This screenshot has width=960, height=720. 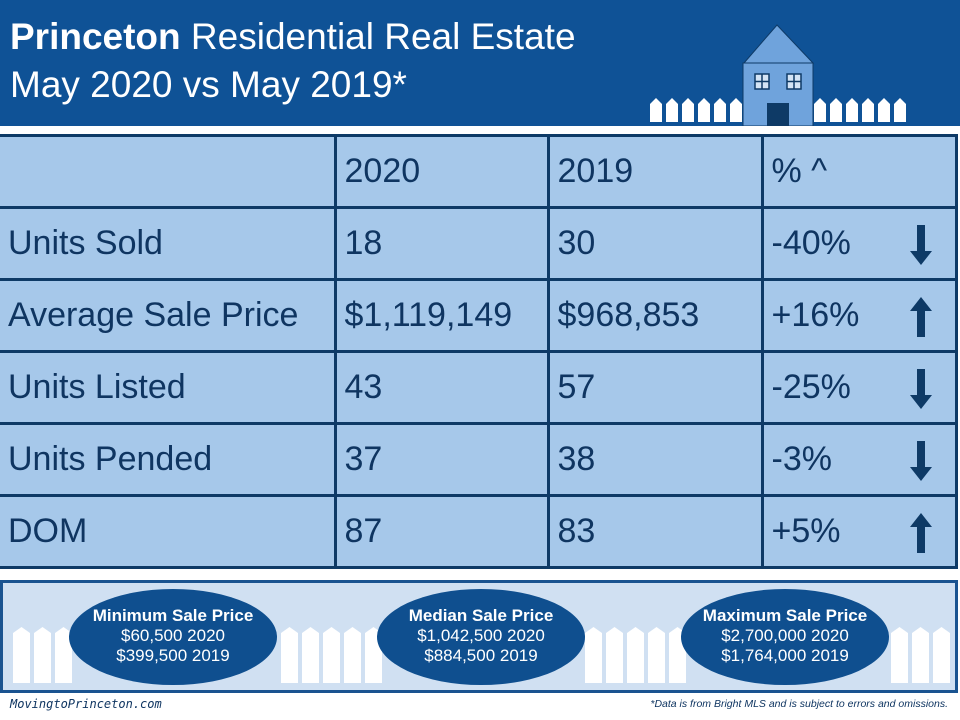 What do you see at coordinates (655, 531) in the screenshot?
I see `value-2019: 83` at bounding box center [655, 531].